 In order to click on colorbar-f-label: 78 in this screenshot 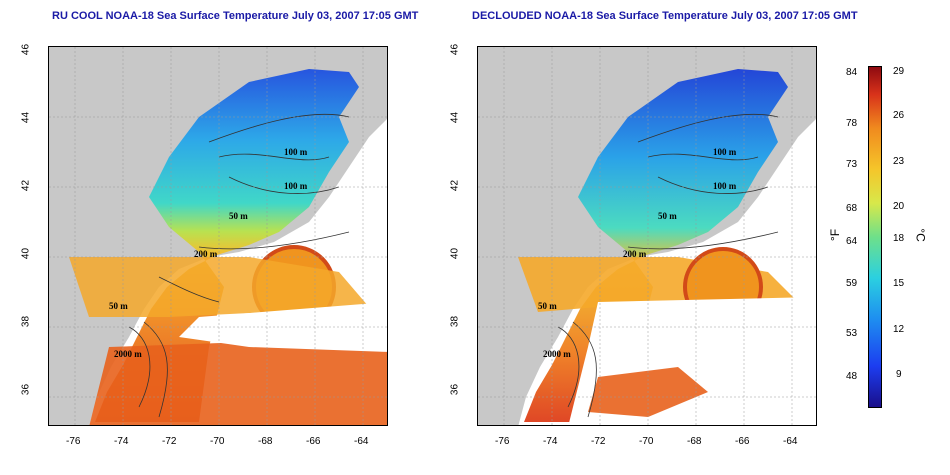, I will do `click(852, 123)`.